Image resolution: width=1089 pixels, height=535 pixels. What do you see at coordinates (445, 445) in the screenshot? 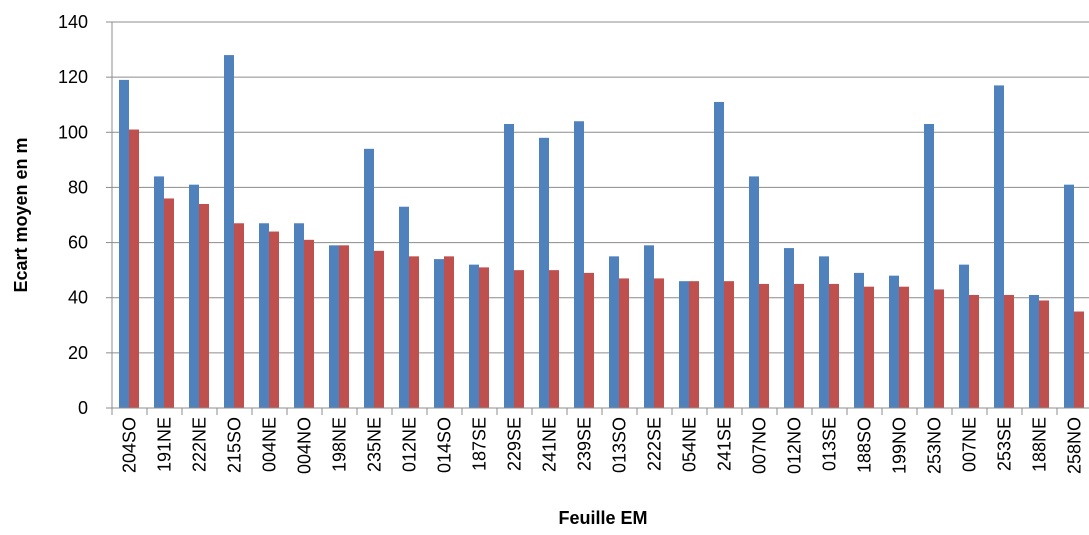
I see `x-tick-label: 014SO` at bounding box center [445, 445].